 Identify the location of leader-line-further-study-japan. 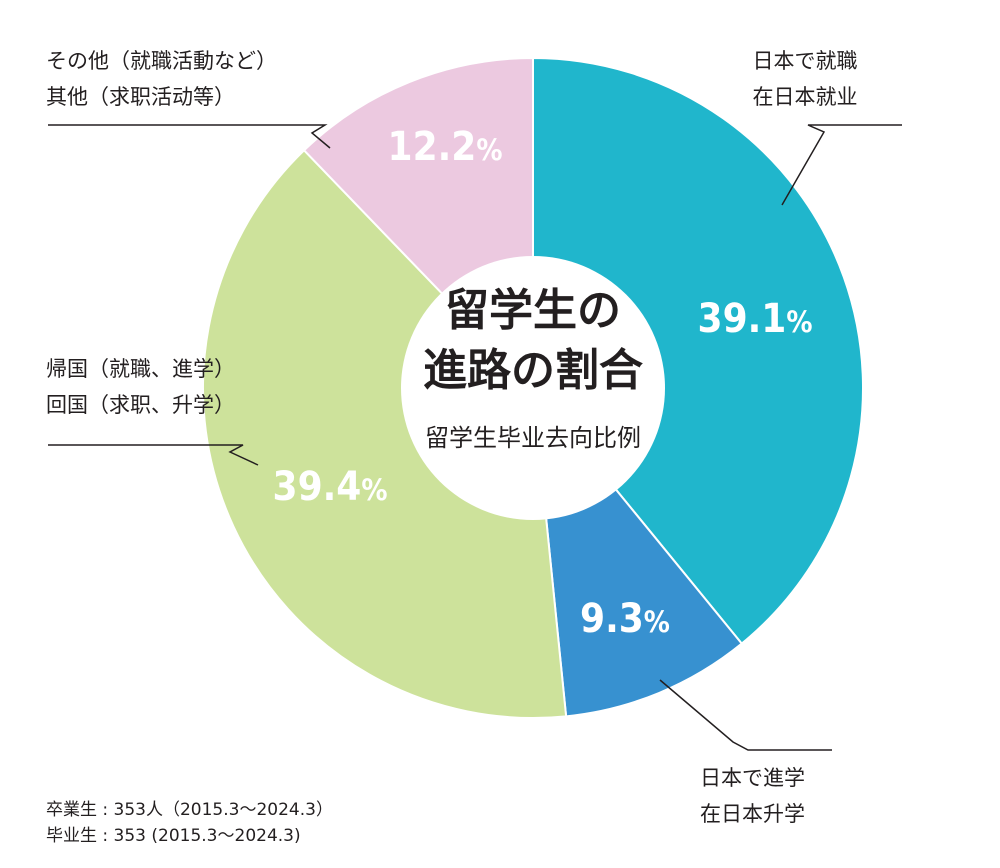
(745, 715).